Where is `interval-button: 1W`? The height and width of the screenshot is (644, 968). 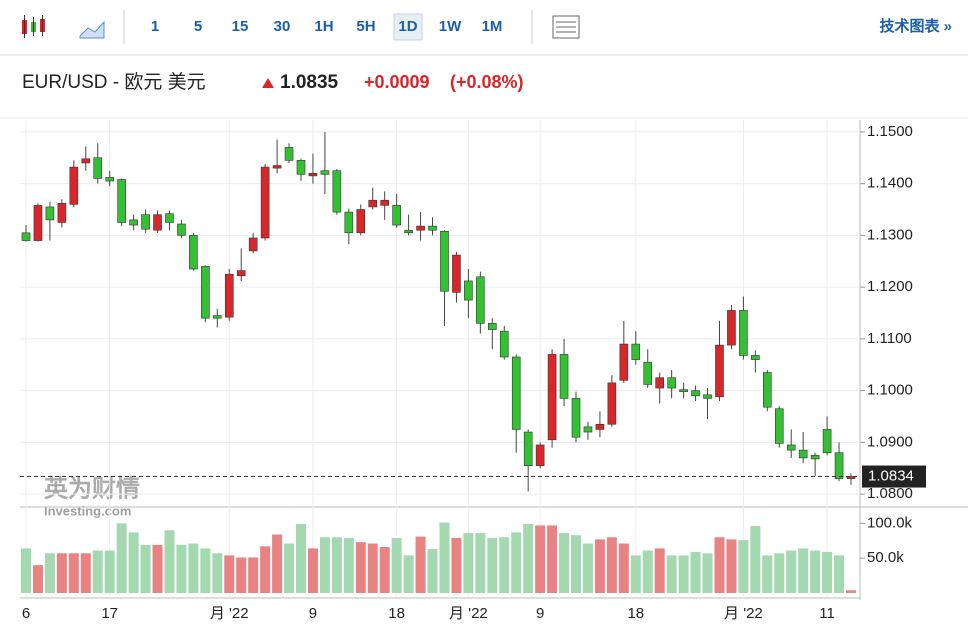
interval-button: 1W is located at coordinates (450, 26).